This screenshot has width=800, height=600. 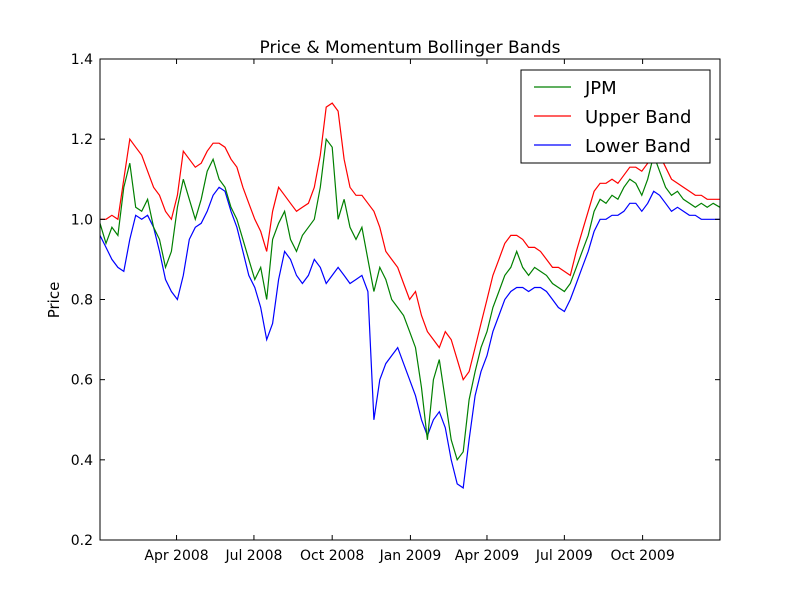 I want to click on x-tick-label: Apr 2008, so click(x=176, y=556).